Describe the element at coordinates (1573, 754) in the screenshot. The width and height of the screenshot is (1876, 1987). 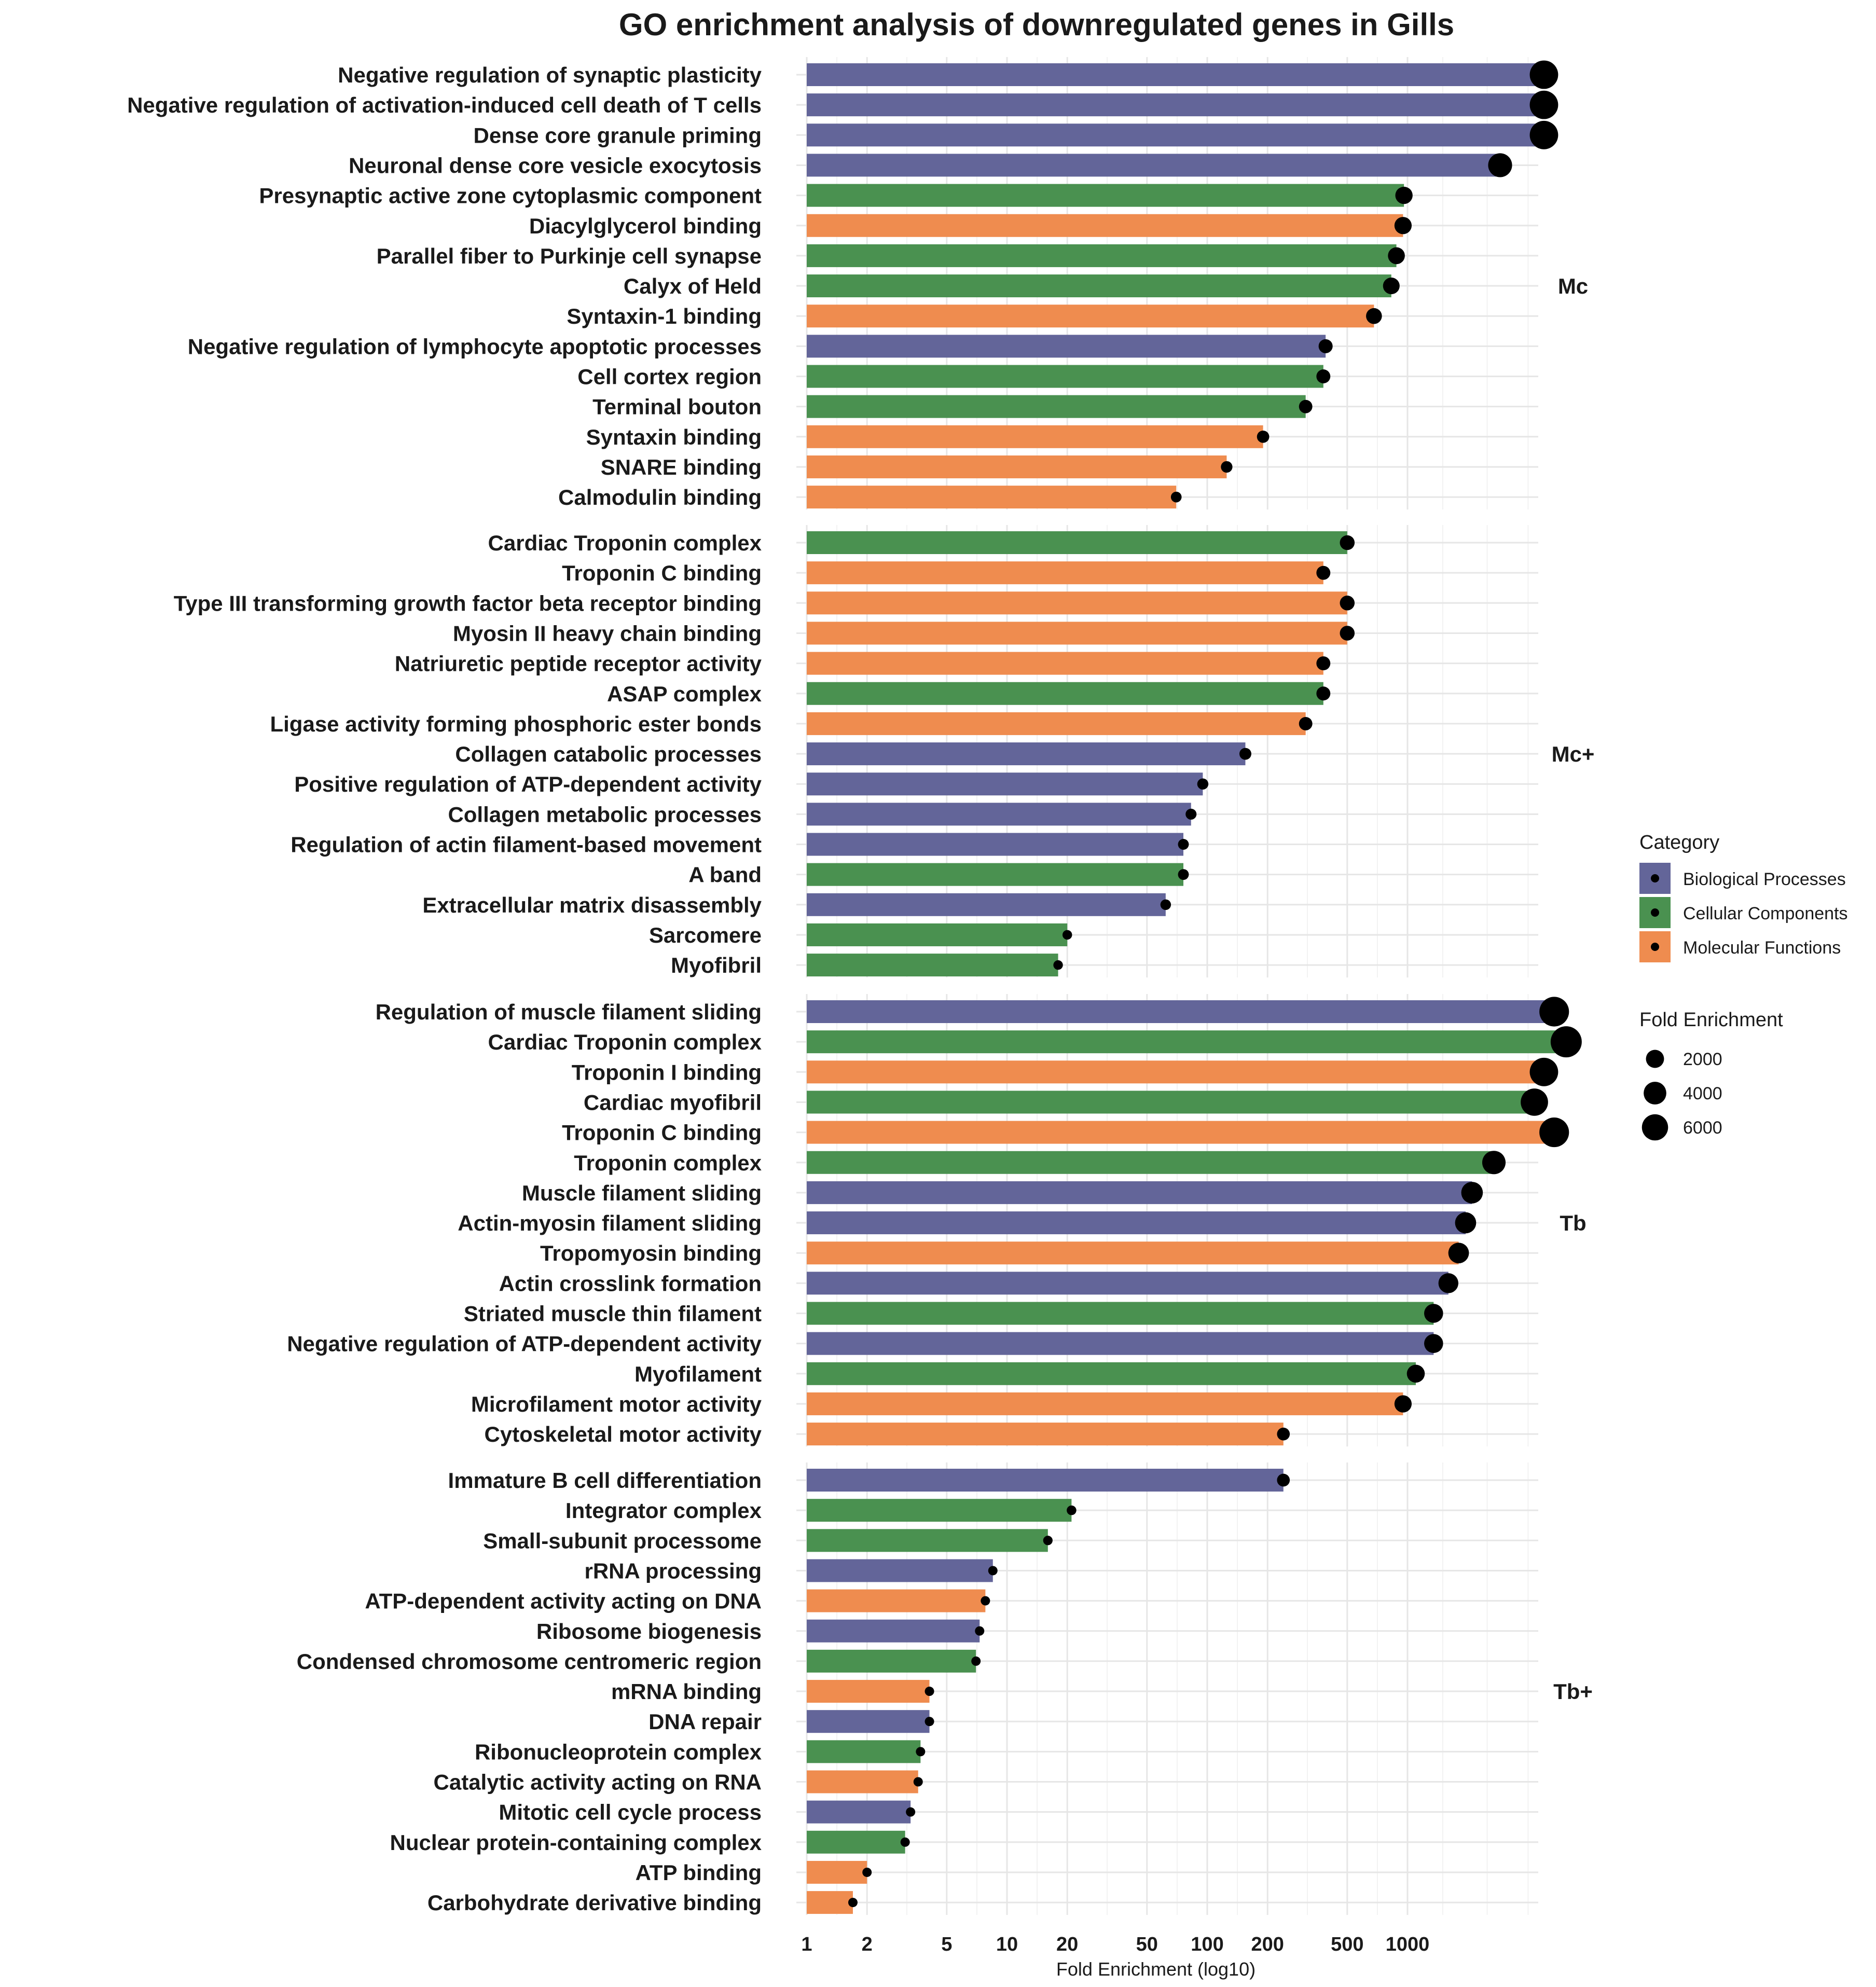
I see `panel-label: Mc+` at that location.